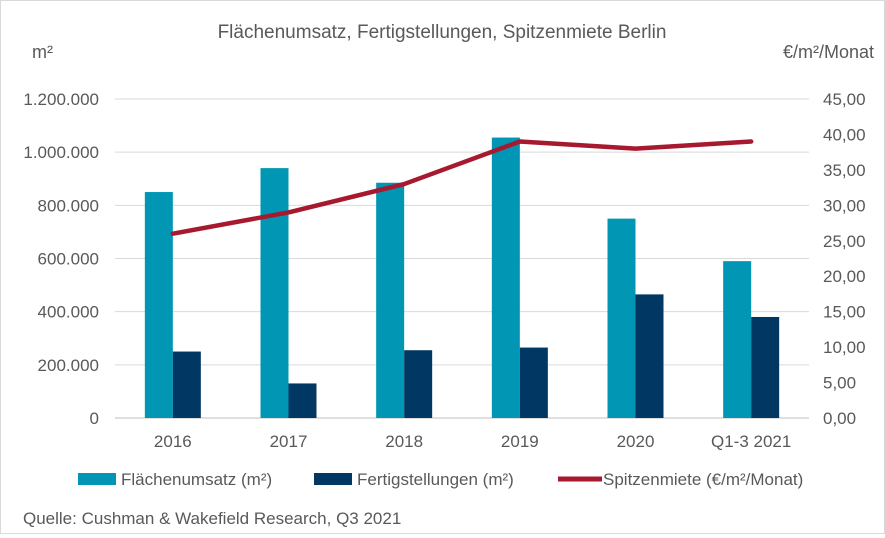 The image size is (885, 538). Describe the element at coordinates (844, 134) in the screenshot. I see `y-right-tick-label: 40,00` at that location.